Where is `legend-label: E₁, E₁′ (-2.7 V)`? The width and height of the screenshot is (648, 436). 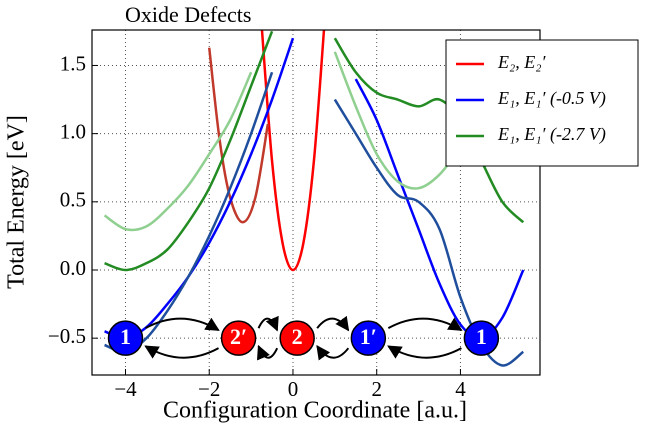 legend-label: E₁, E₁′ (-2.7 V) is located at coordinates (551, 134).